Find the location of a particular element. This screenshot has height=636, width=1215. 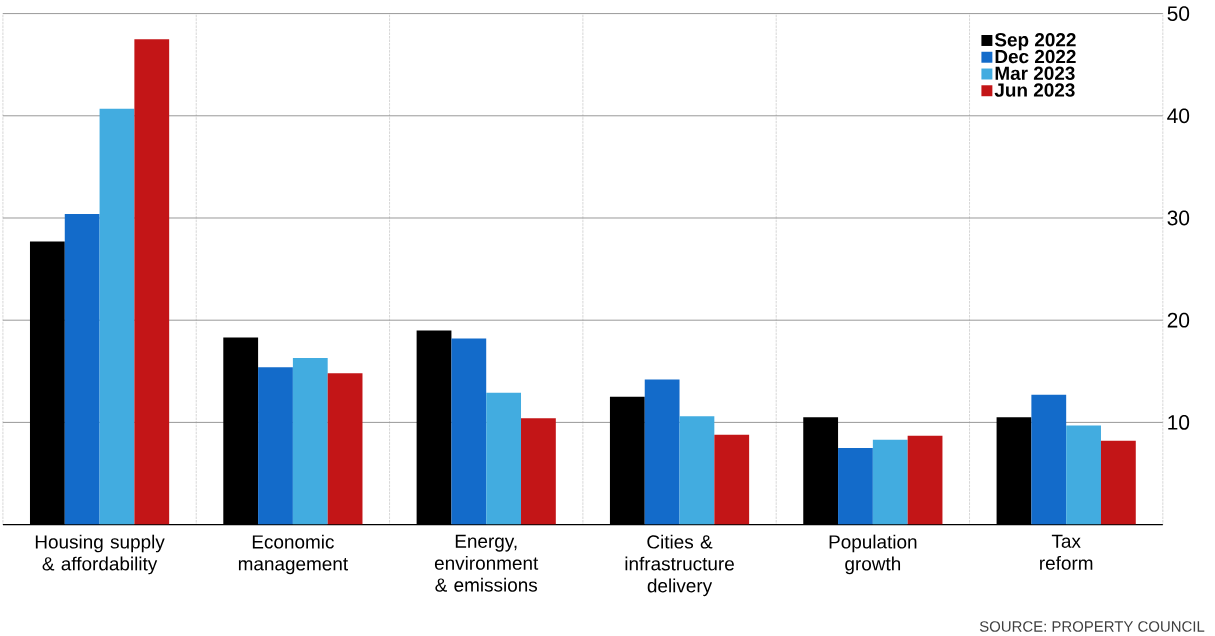

legend-label: Mar 2023 is located at coordinates (1035, 73).